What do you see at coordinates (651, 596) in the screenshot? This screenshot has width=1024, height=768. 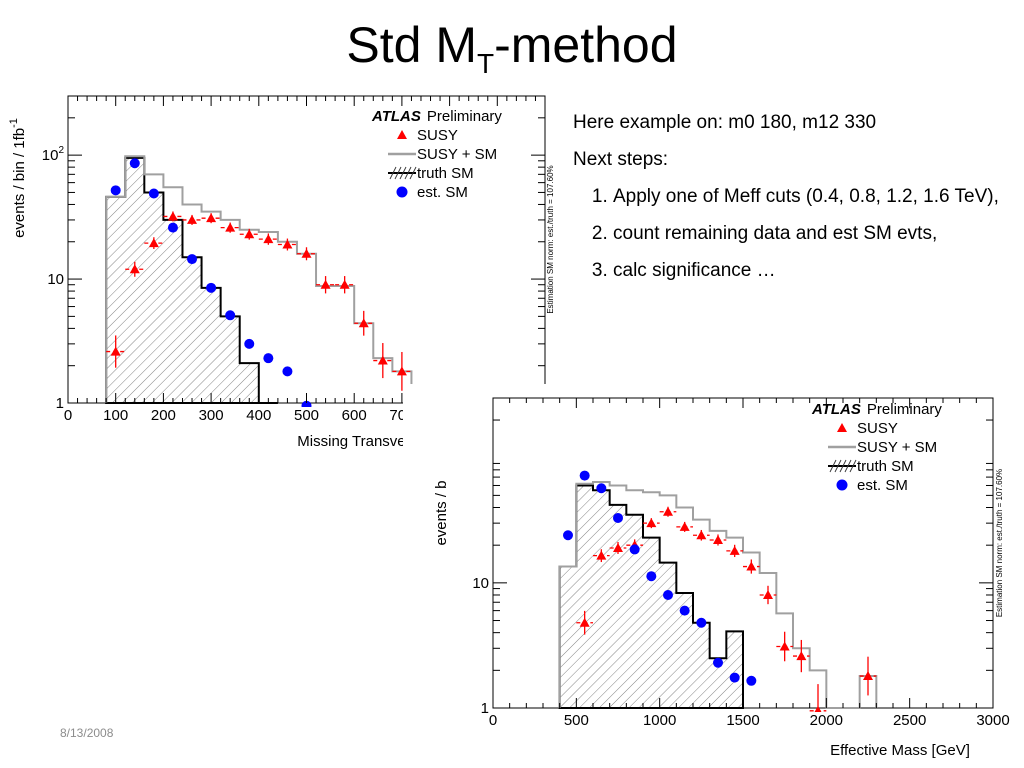 I see `truth-sm-histogram` at bounding box center [651, 596].